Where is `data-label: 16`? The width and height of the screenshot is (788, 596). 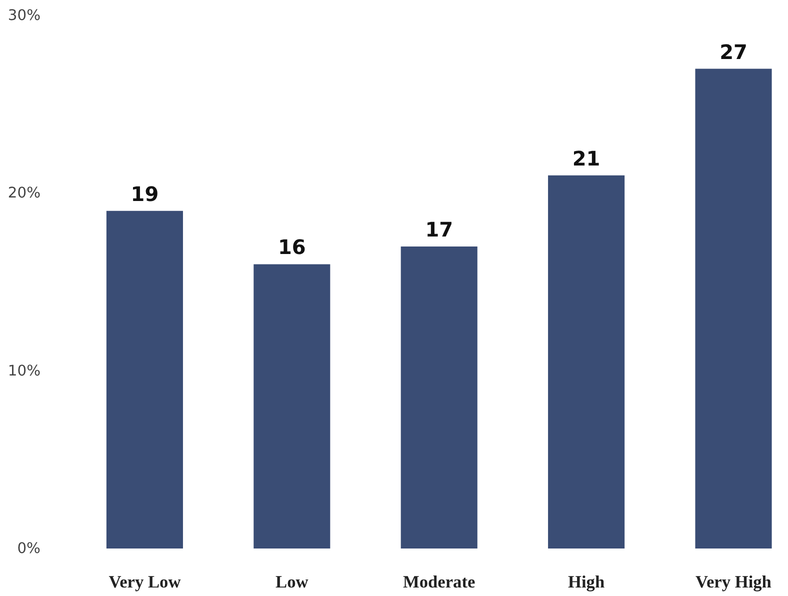
data-label: 16 is located at coordinates (292, 247).